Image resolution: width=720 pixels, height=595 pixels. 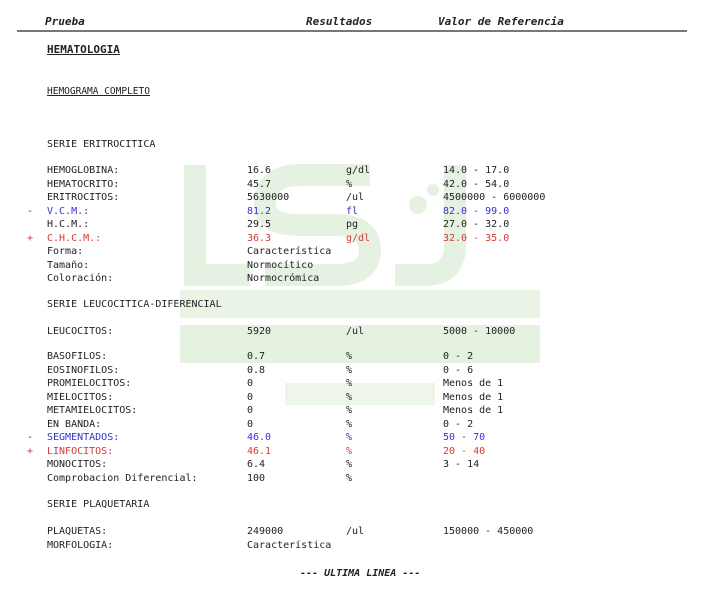 What do you see at coordinates (98, 504) in the screenshot?
I see `group-title: SERIE PLAQUETARIA` at bounding box center [98, 504].